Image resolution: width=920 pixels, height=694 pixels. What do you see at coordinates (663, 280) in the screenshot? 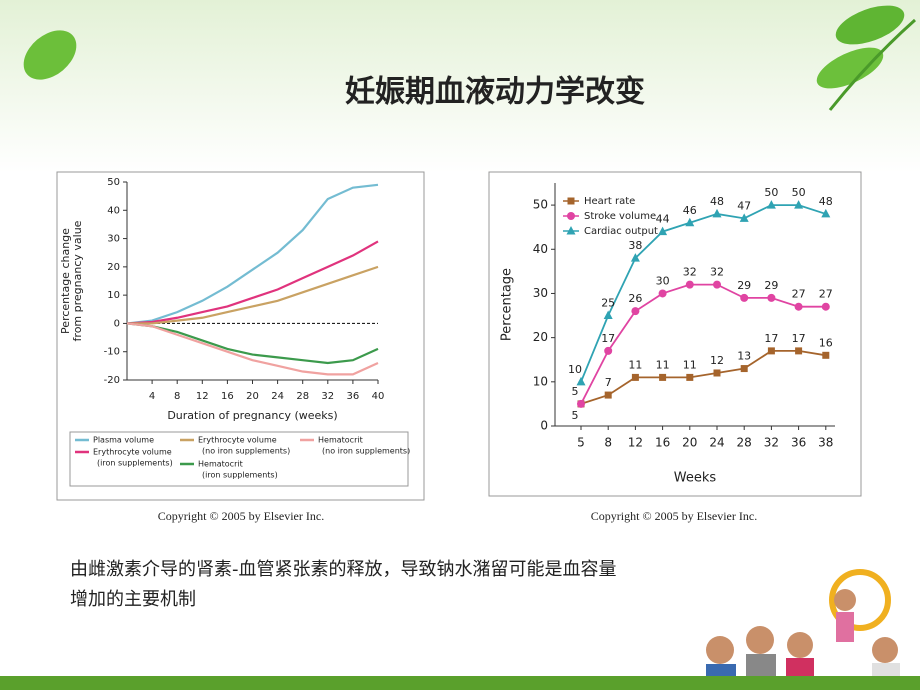
I see `data-label: 30` at bounding box center [663, 280].